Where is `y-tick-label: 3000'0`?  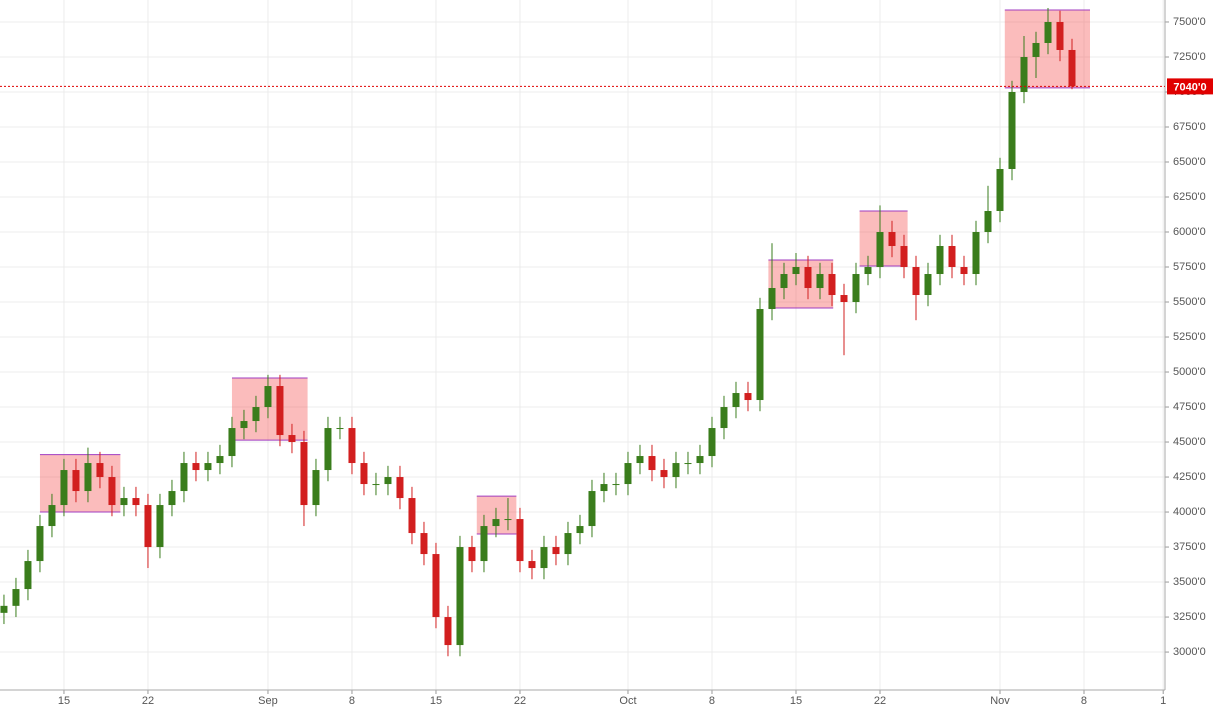
y-tick-label: 3000'0 is located at coordinates (1189, 652).